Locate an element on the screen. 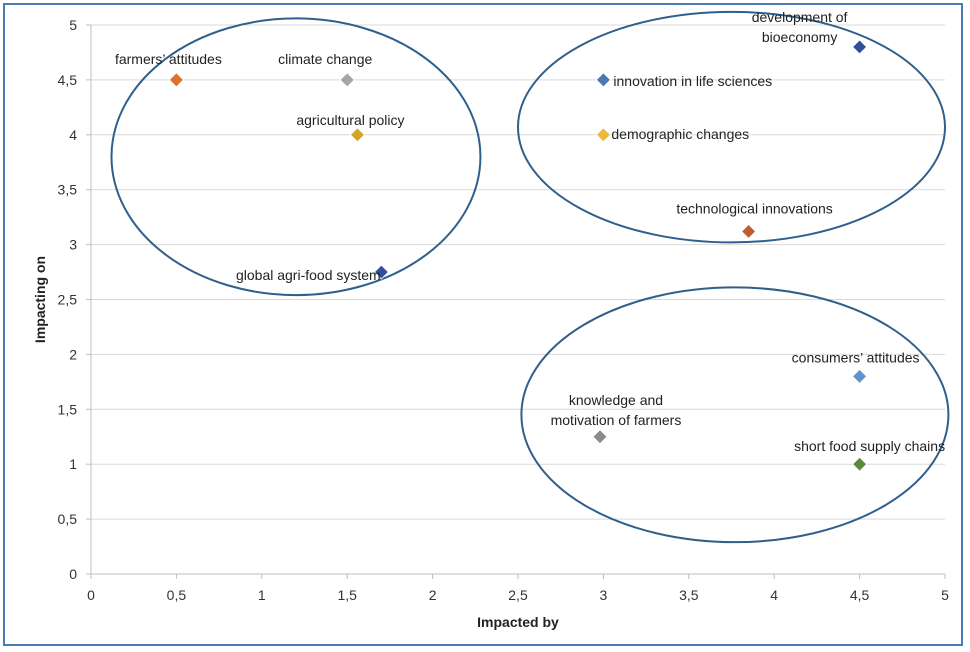 This screenshot has height=652, width=970. data-point-label-line: agricultural policy is located at coordinates (350, 120).